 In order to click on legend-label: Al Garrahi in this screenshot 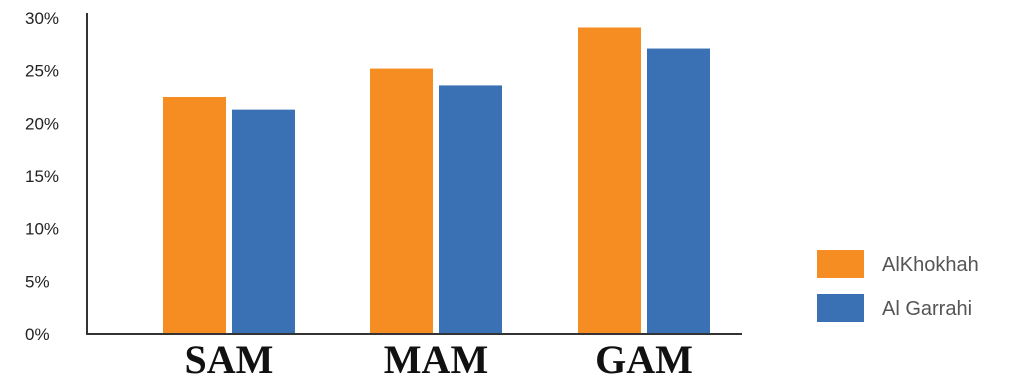, I will do `click(927, 309)`.